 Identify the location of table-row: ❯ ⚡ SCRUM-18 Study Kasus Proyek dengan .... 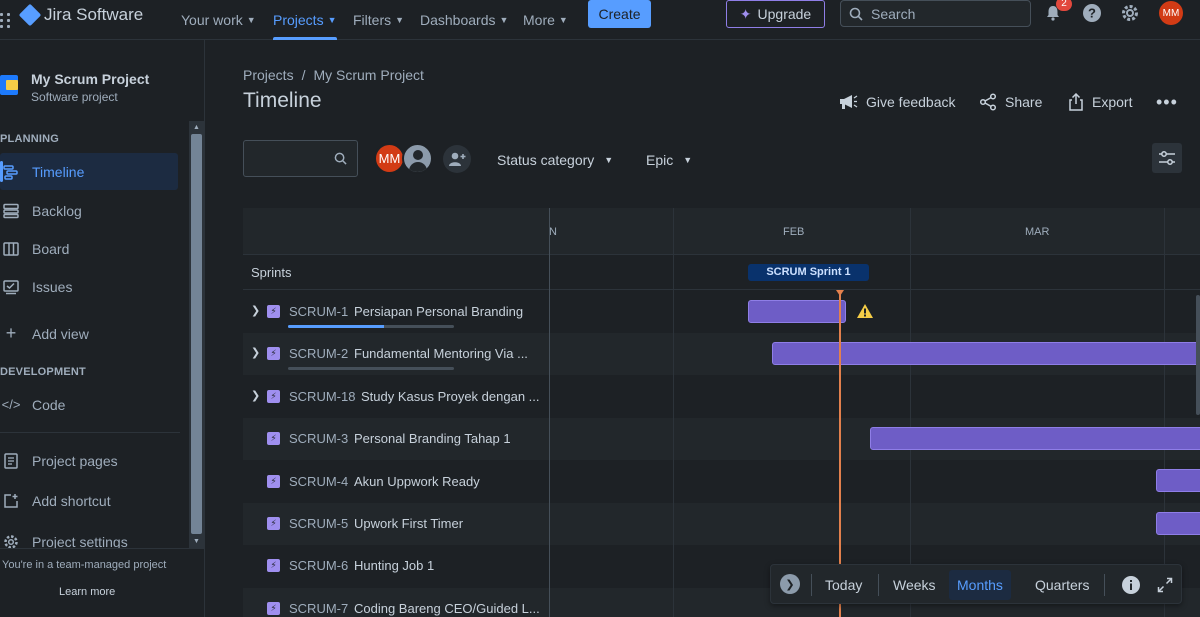
(721, 397).